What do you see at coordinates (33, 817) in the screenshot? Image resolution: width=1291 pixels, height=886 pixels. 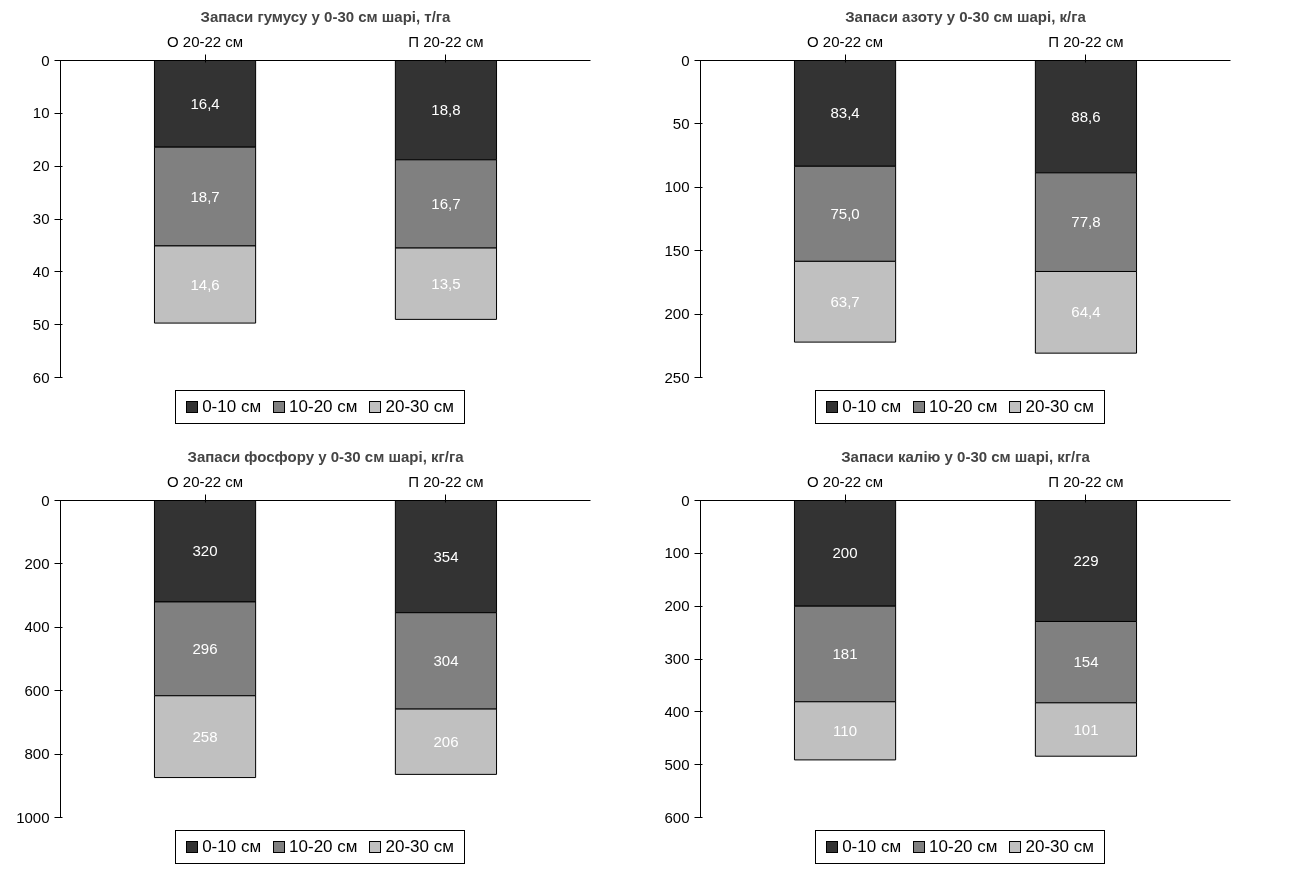 I see `y-tick-label: 1000` at bounding box center [33, 817].